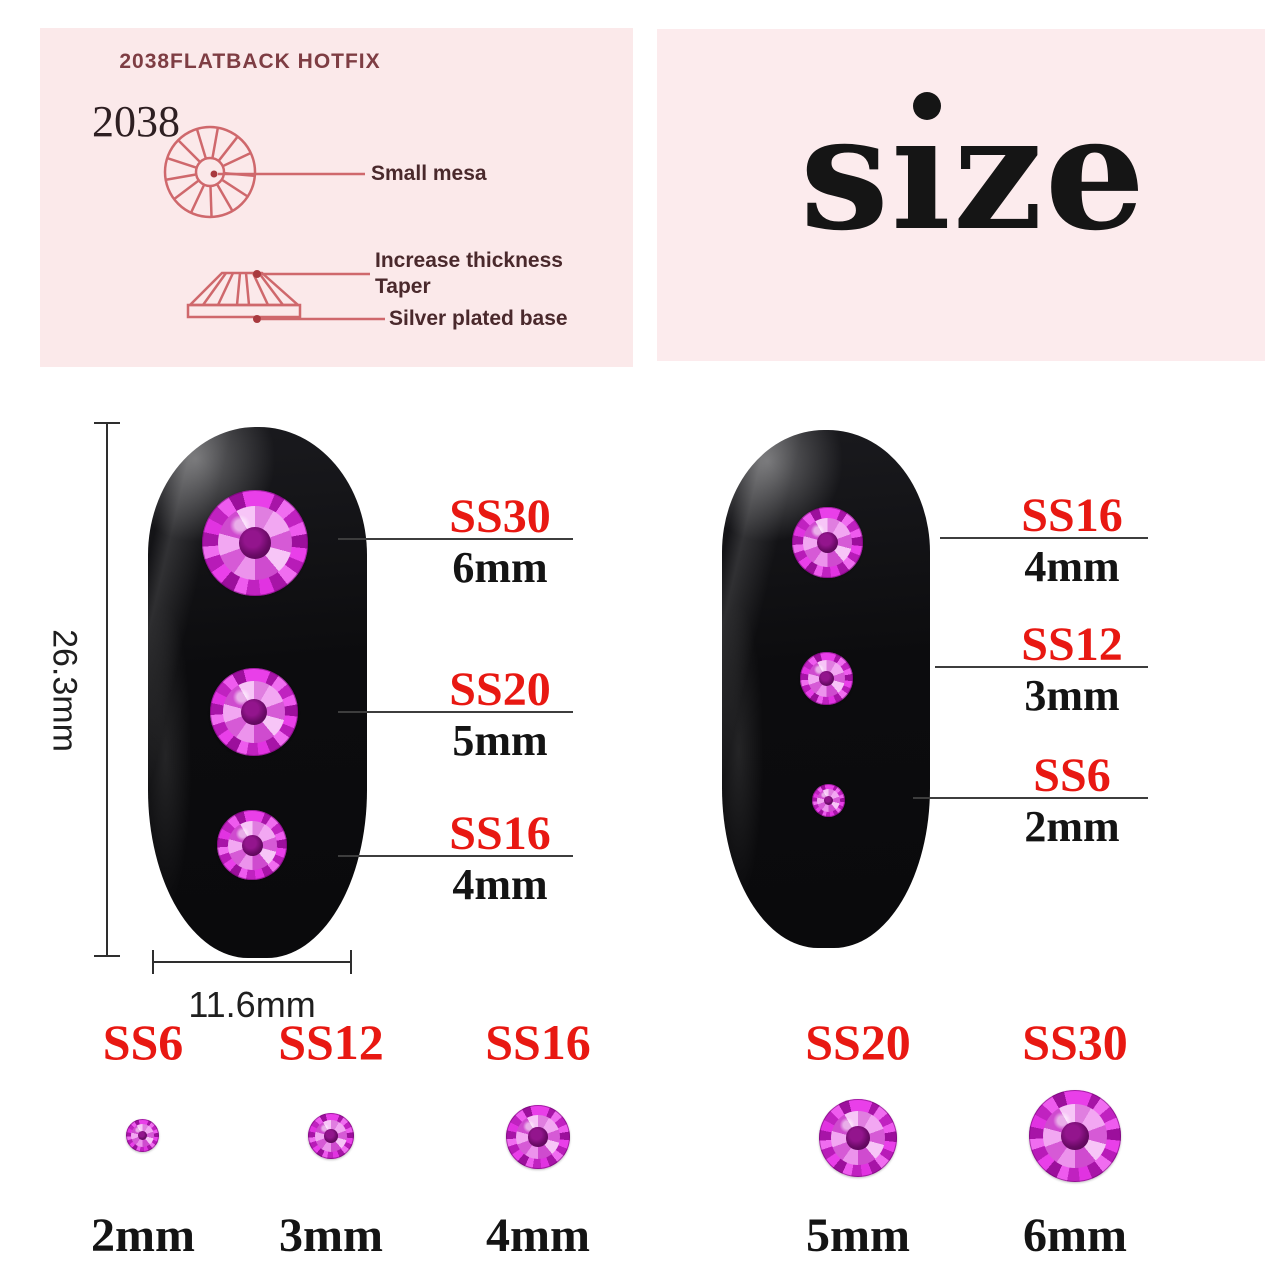  I want to click on rhinestone-ss30, so click(255, 543).